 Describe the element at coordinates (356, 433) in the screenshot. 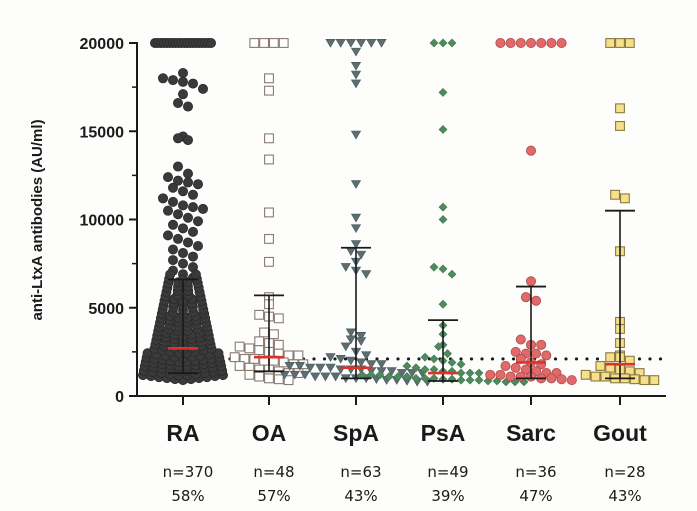

I see `category-label: SpA` at that location.